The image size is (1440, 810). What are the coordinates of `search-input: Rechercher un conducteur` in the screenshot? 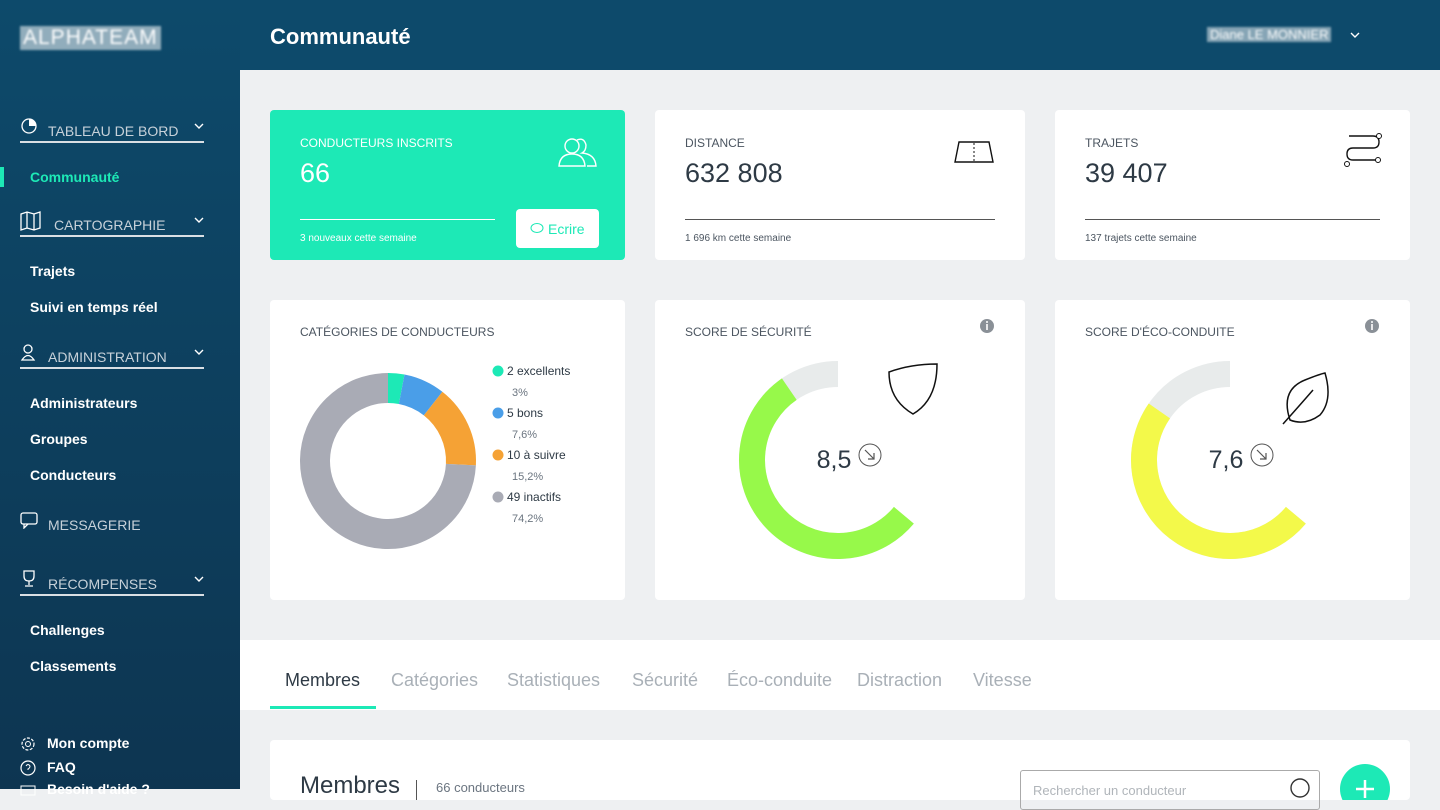 It's located at (1170, 790).